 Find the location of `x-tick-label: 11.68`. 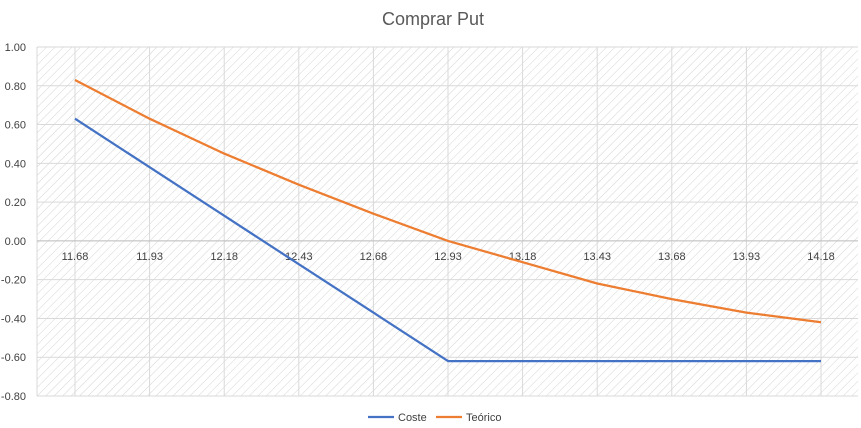

x-tick-label: 11.68 is located at coordinates (75, 257).